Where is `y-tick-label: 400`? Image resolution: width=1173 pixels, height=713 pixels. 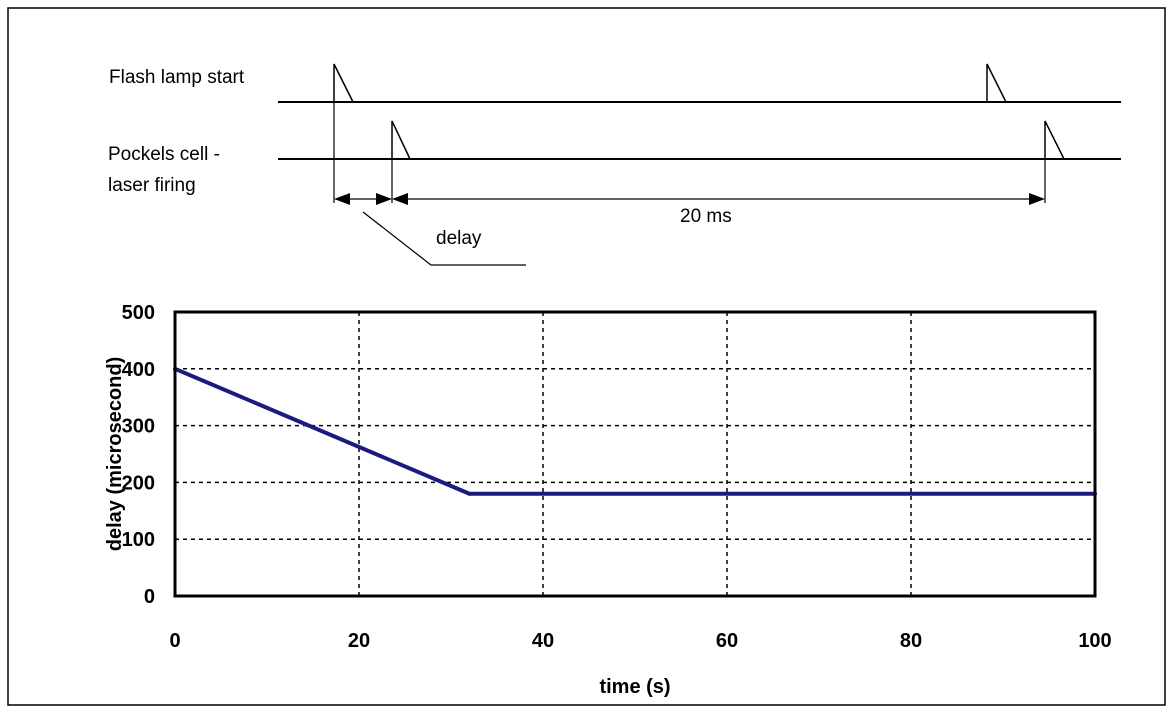 y-tick-label: 400 is located at coordinates (138, 370).